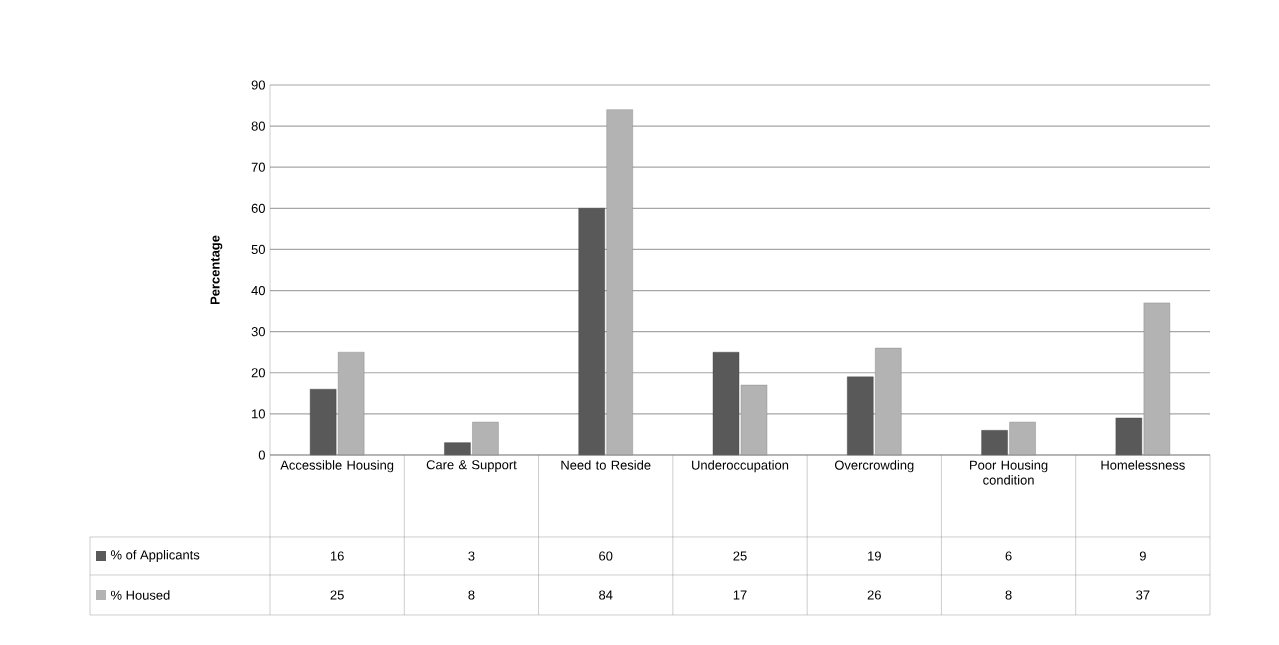 The height and width of the screenshot is (645, 1279). What do you see at coordinates (258, 126) in the screenshot?
I see `y-tick-label: 80` at bounding box center [258, 126].